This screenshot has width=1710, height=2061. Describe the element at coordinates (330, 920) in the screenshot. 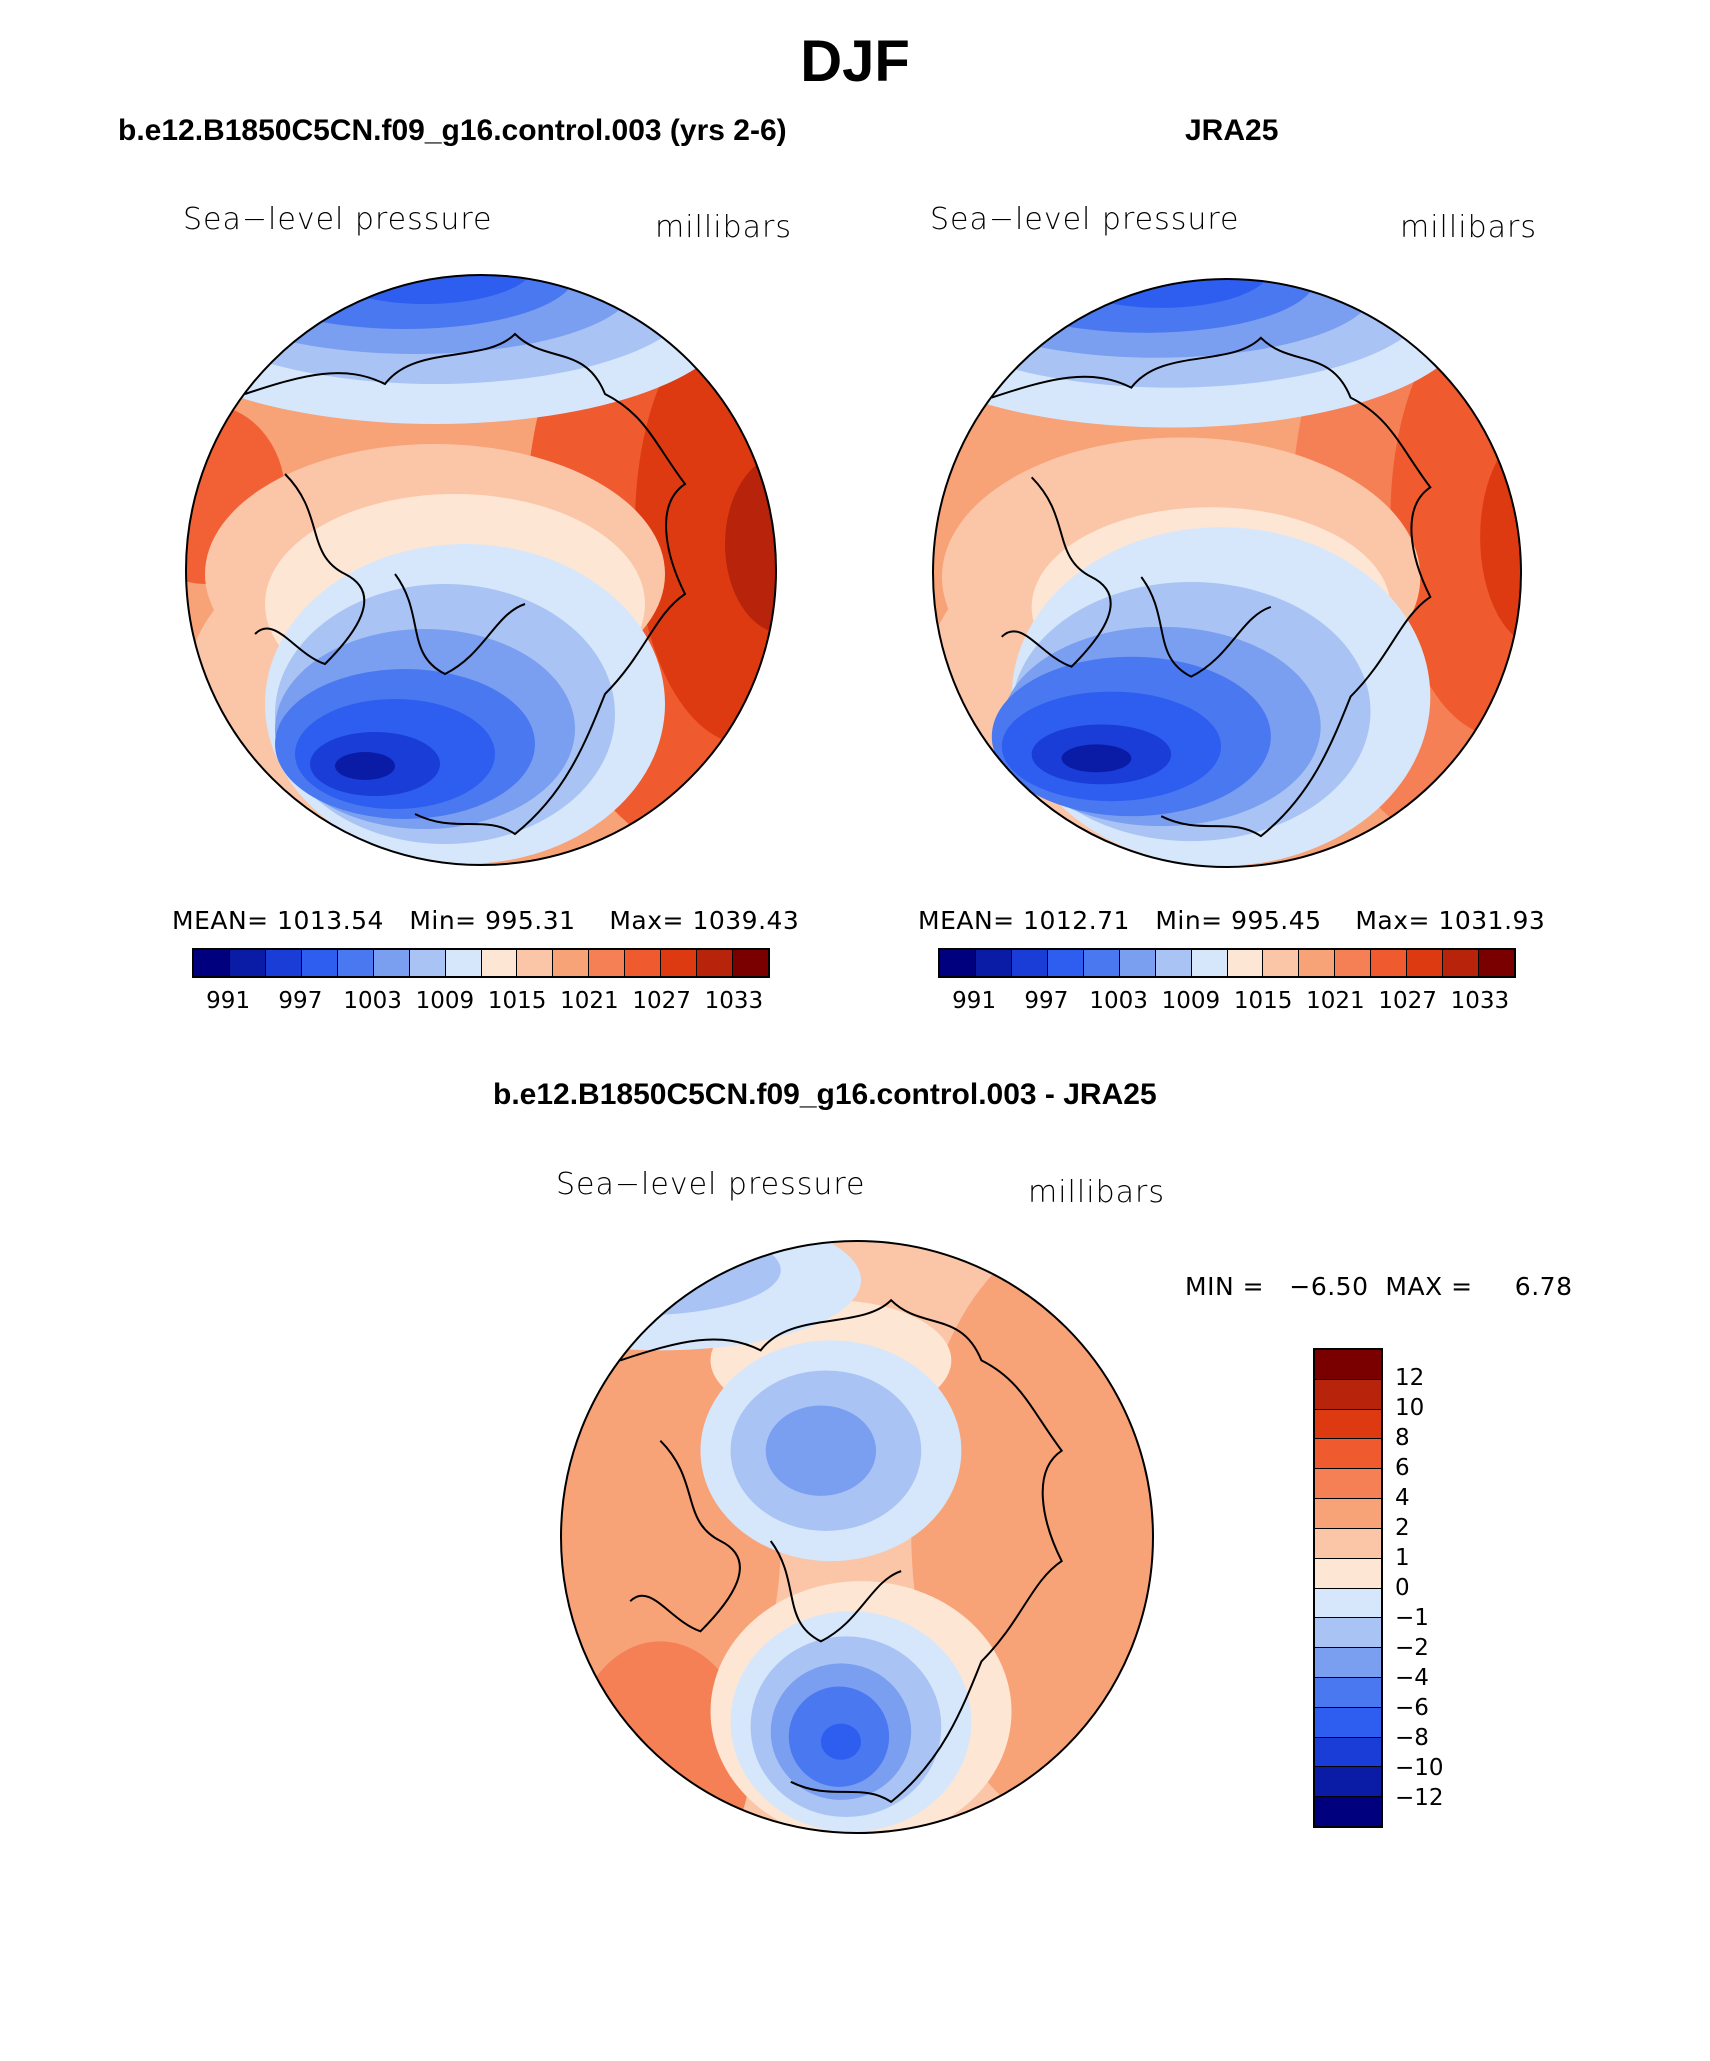

I see `panel-1-mean-value: 1013.54` at that location.